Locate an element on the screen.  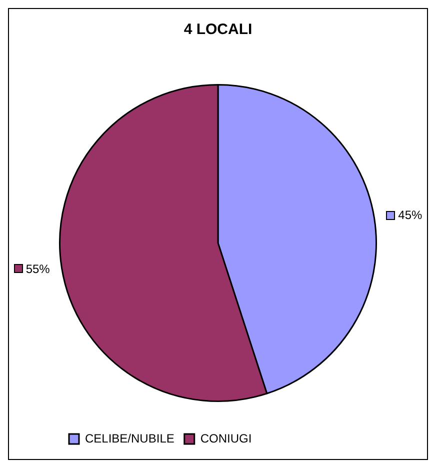
data-label: 55% is located at coordinates (38, 269).